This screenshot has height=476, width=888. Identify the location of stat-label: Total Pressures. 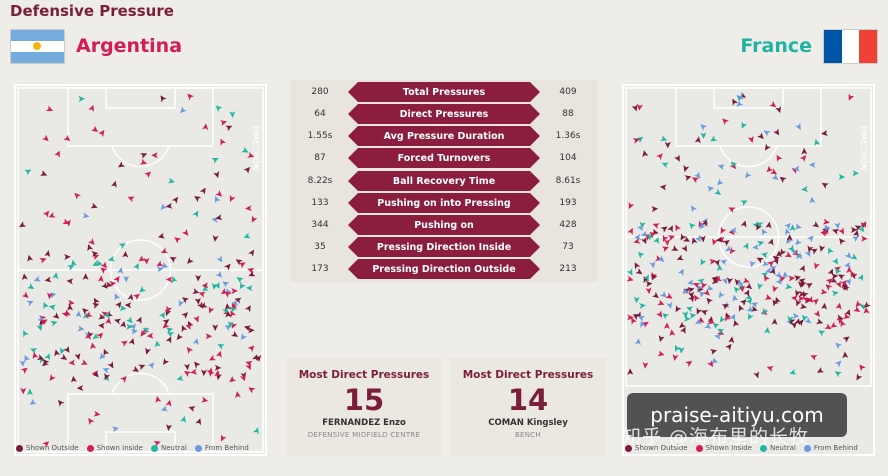
(444, 92).